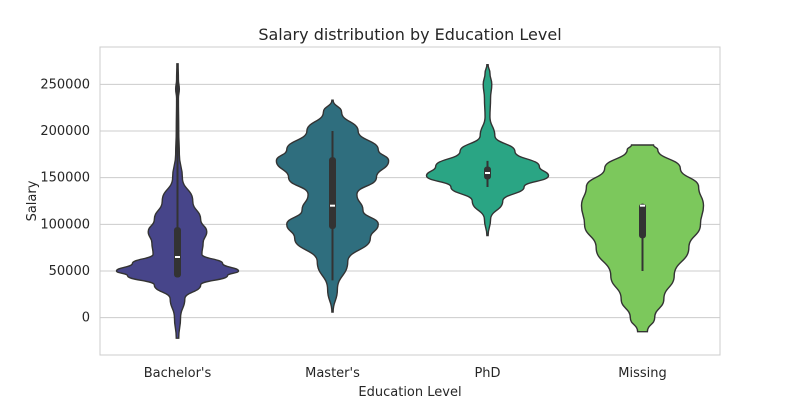 The image size is (800, 400). I want to click on y-tick-label: 250000, so click(65, 84).